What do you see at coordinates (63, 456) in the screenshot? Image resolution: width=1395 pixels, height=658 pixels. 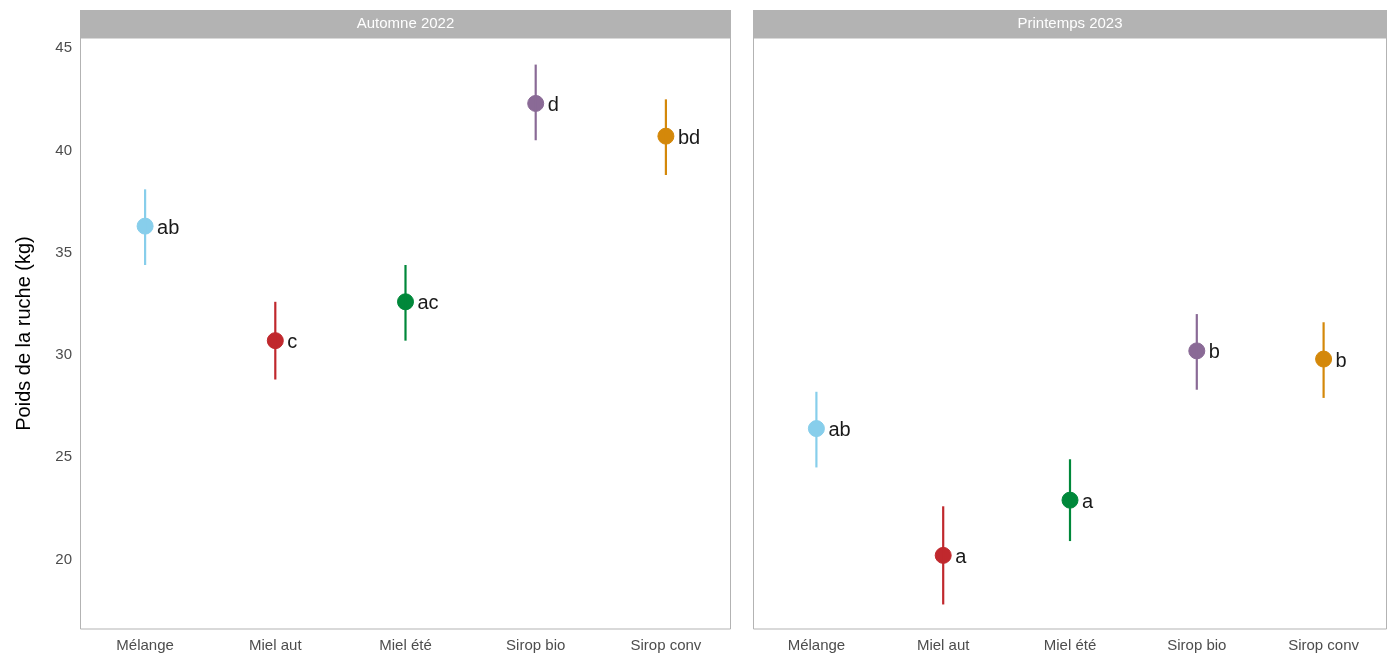 I see `y-tick-label: 25` at bounding box center [63, 456].